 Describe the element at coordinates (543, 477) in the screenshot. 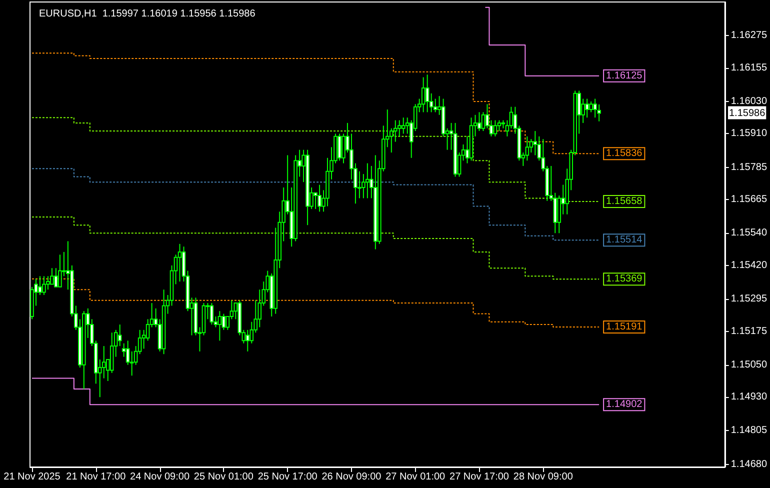

I see `x-tick-label: 28 Nov 09:00` at that location.